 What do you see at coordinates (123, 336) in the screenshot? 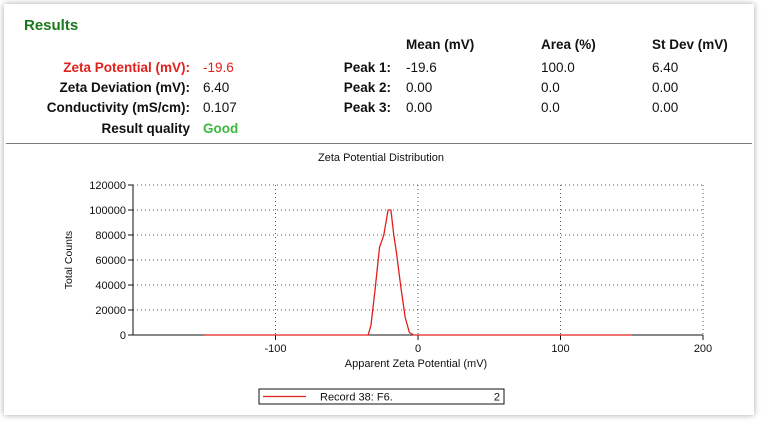
I see `y-tick-label: 0` at bounding box center [123, 336].